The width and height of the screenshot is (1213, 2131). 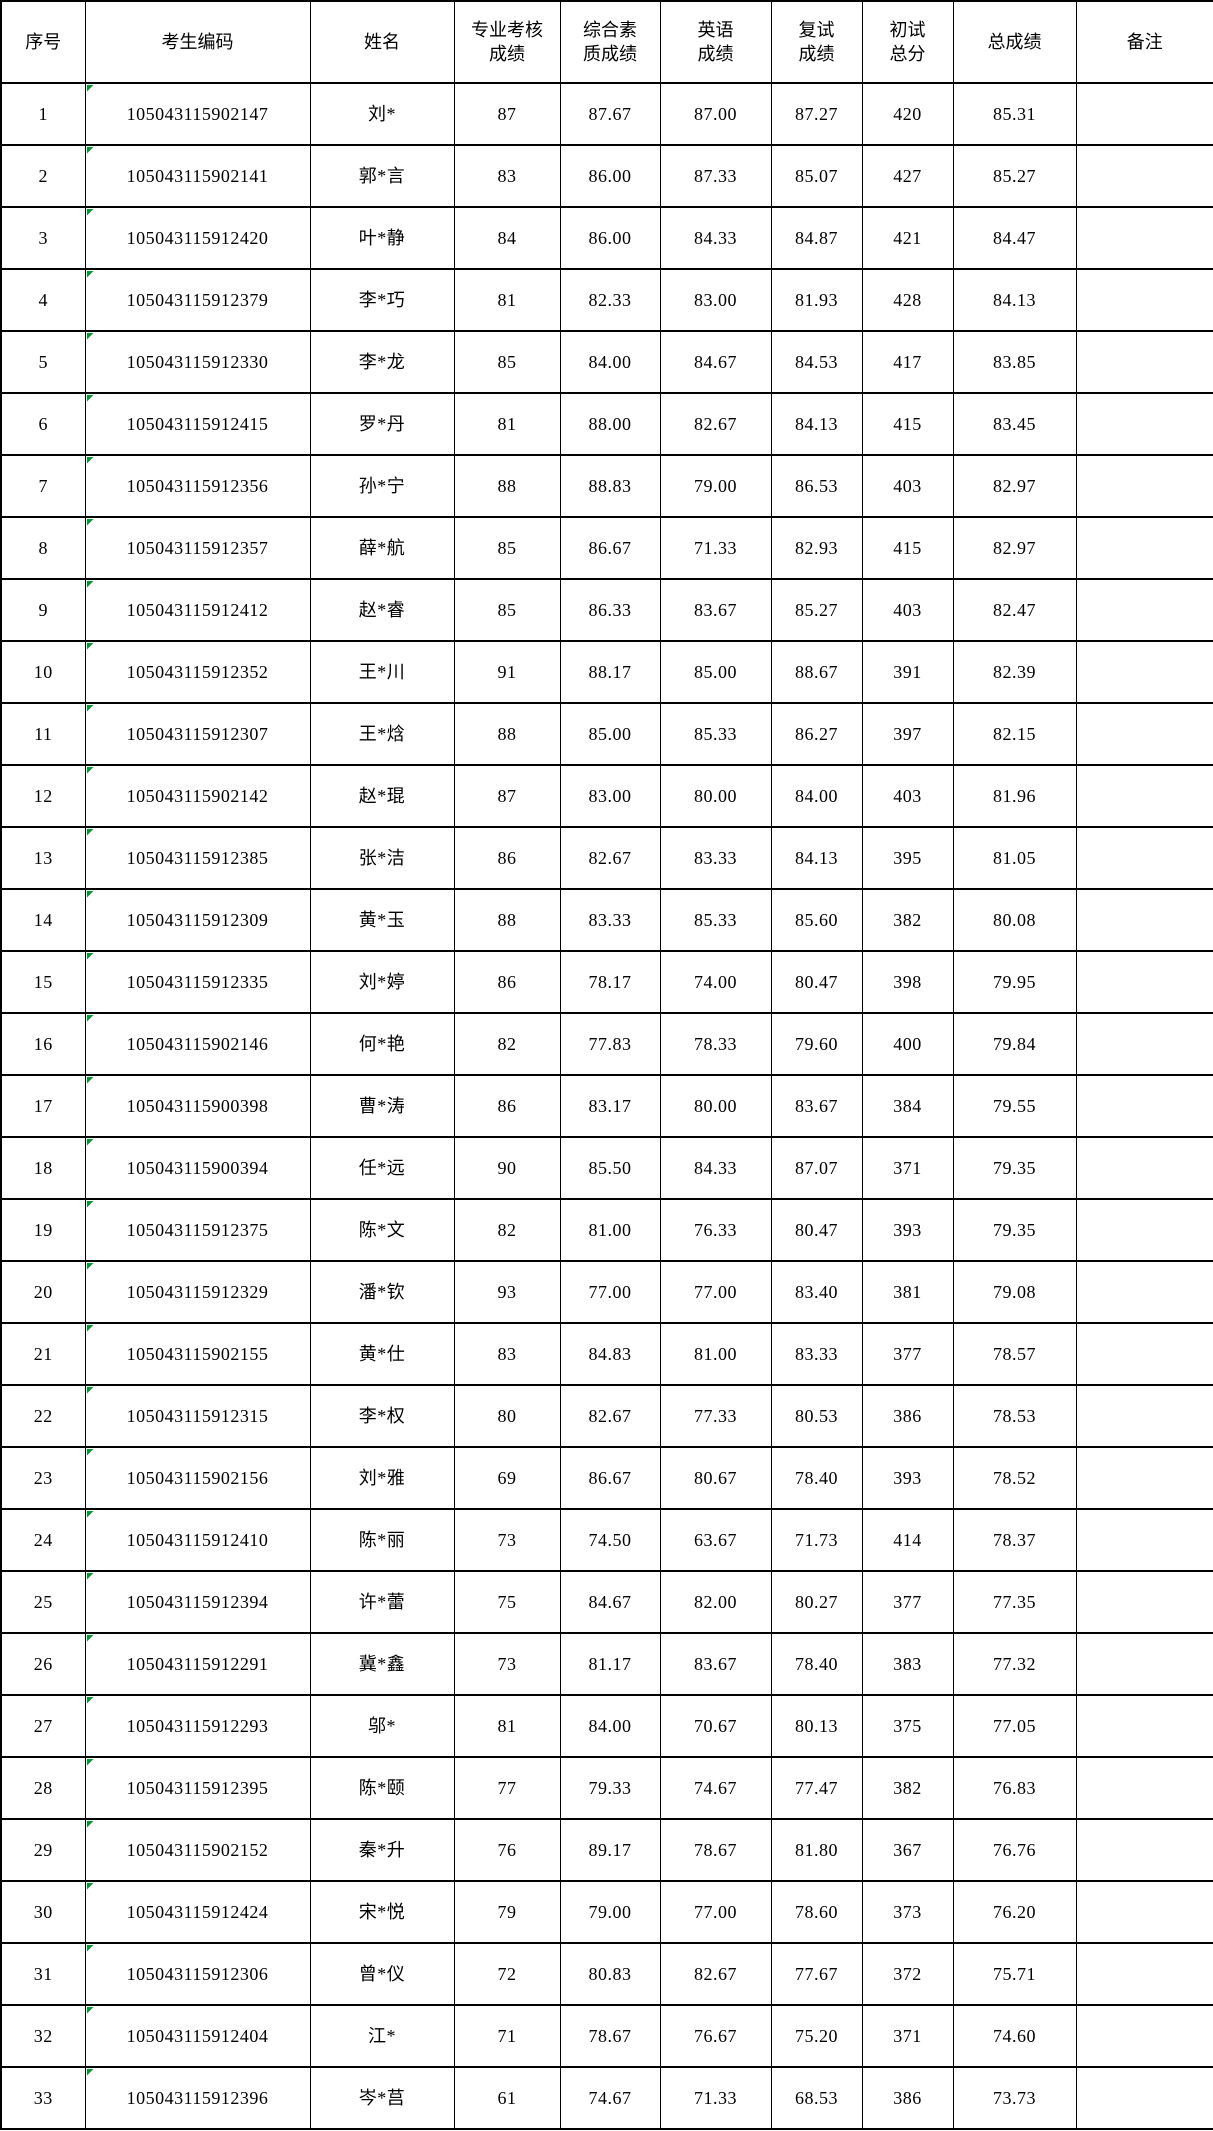 I want to click on cell-retest: 87.07, so click(x=816, y=1168).